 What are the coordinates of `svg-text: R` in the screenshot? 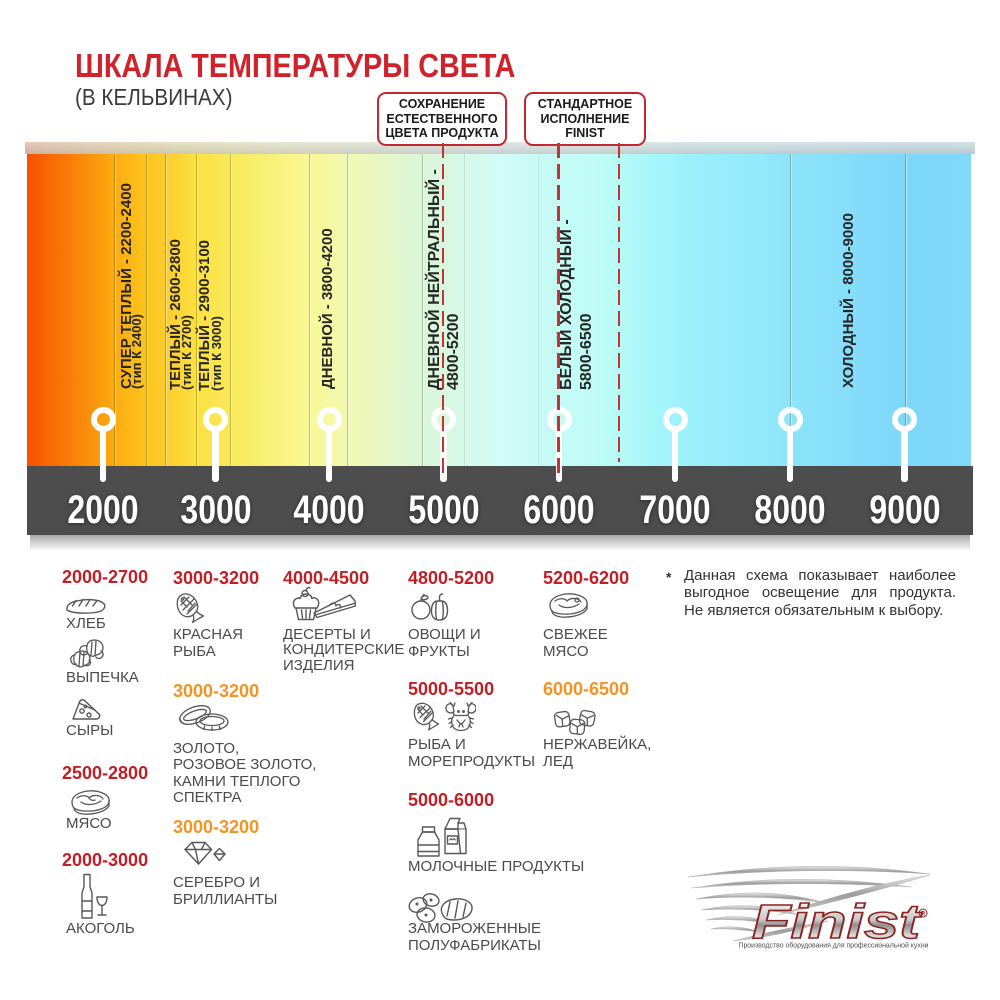 It's located at (923, 914).